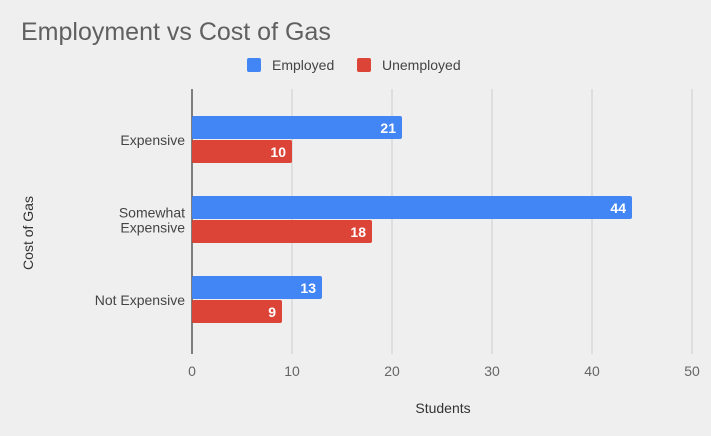 This screenshot has width=711, height=436. Describe the element at coordinates (278, 152) in the screenshot. I see `bar-data-label: 10` at that location.